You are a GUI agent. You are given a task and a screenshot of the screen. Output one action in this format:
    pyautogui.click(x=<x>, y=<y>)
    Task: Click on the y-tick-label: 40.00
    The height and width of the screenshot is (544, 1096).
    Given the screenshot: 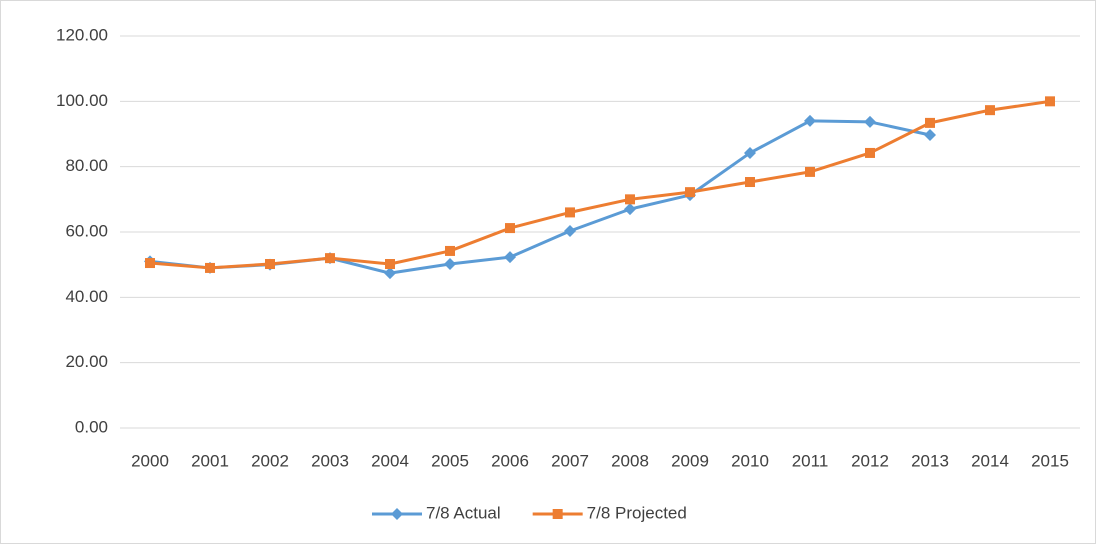 What is the action you would take?
    pyautogui.click(x=86, y=296)
    